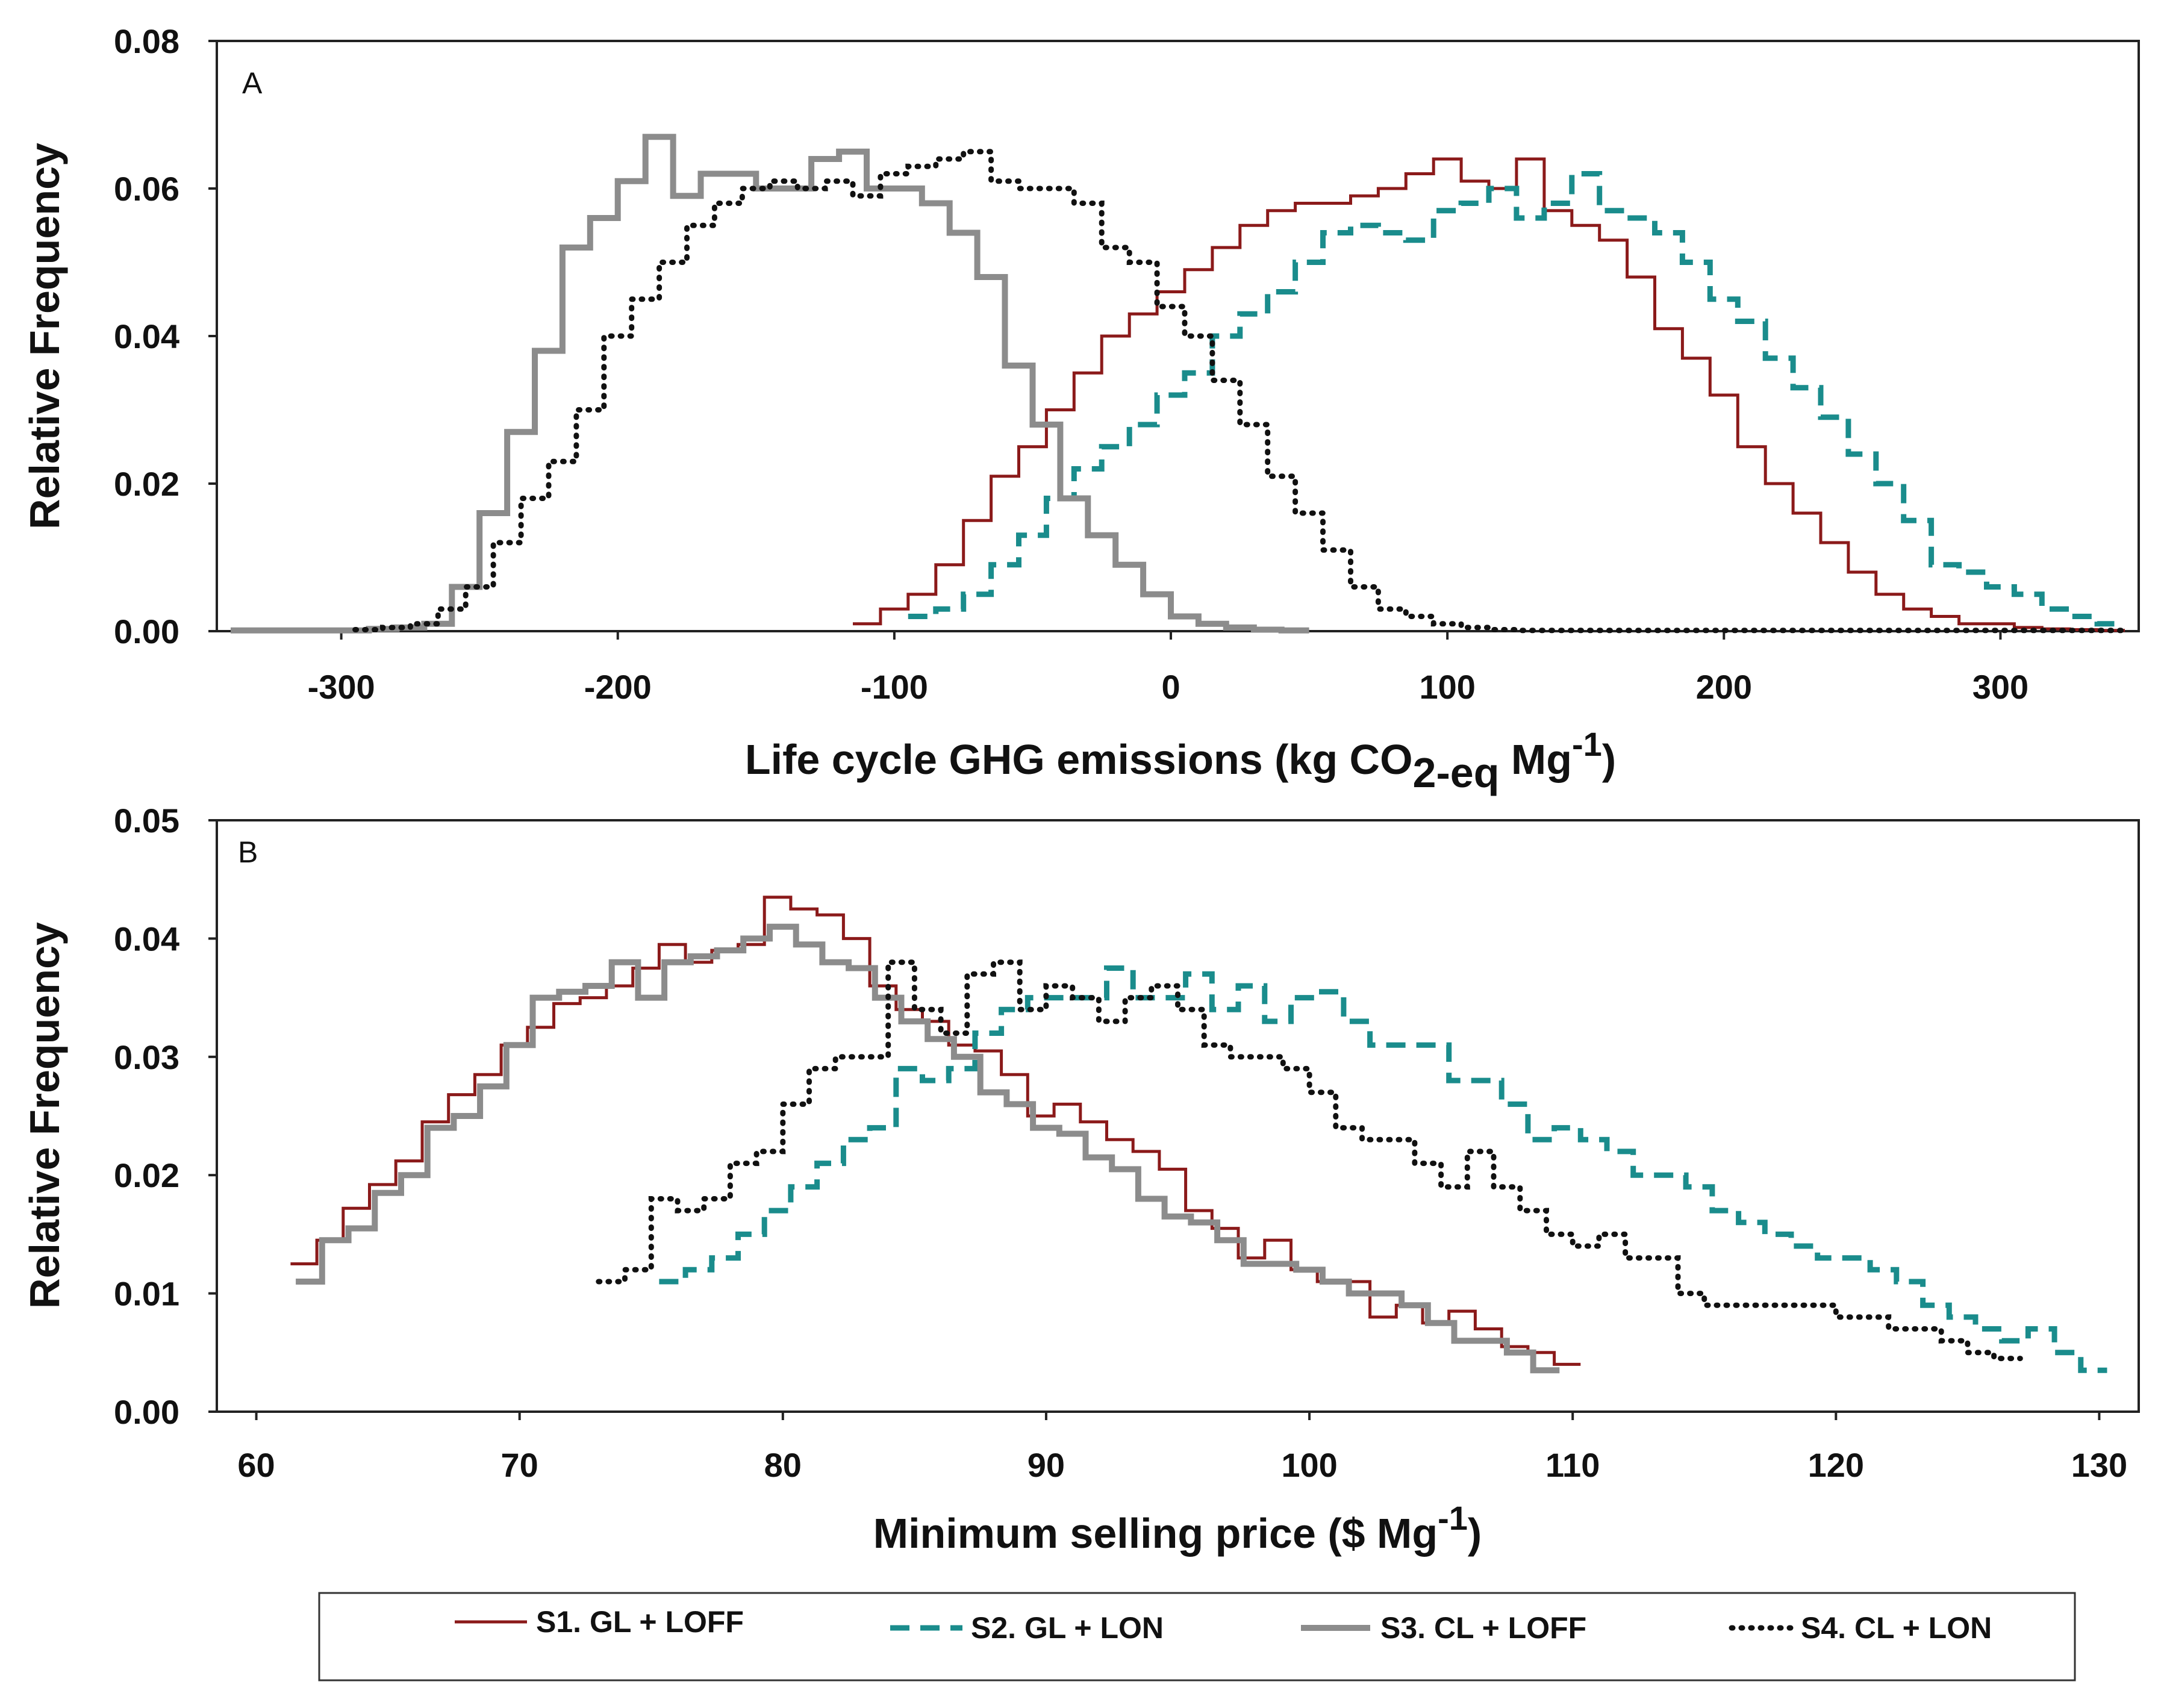 Image resolution: width=2161 pixels, height=1708 pixels. Describe the element at coordinates (256, 1465) in the screenshot. I see `x-tick-label: 60` at that location.